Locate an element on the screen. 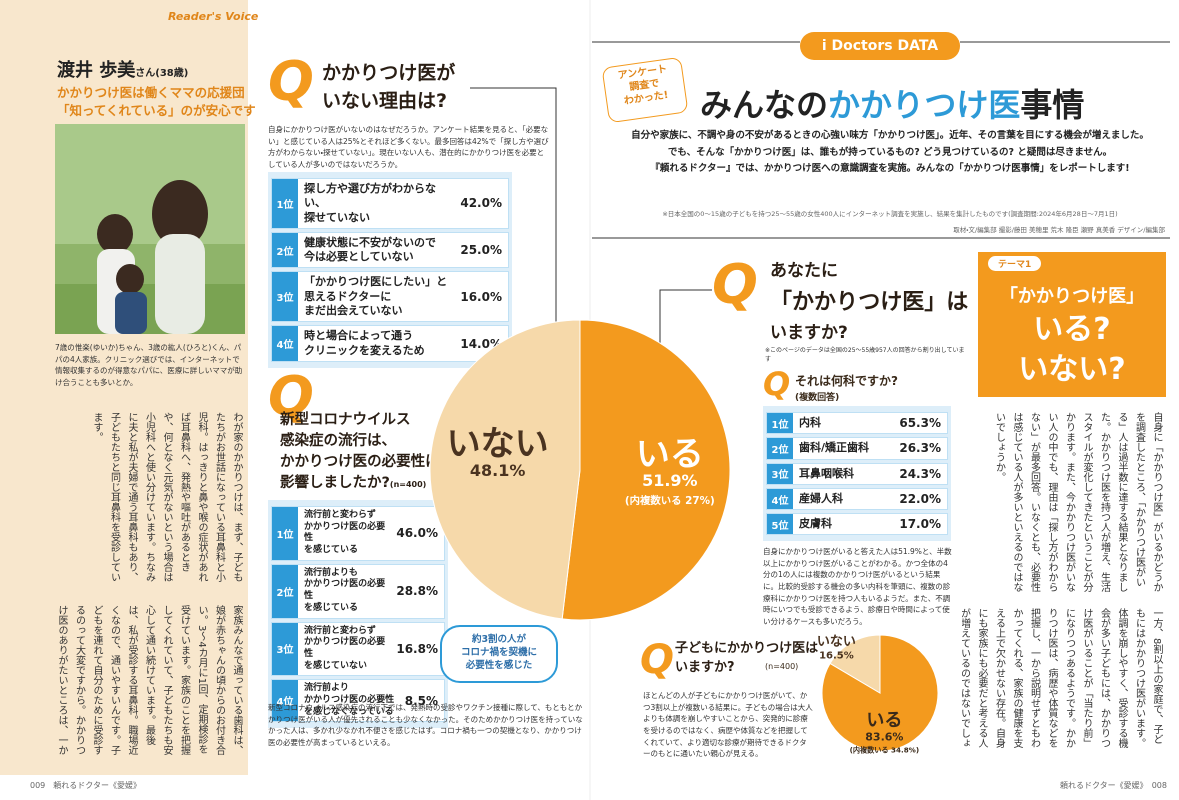 The width and height of the screenshot is (1179, 800). footer: 頼れるドクター《愛媛》 008 is located at coordinates (1113, 785).